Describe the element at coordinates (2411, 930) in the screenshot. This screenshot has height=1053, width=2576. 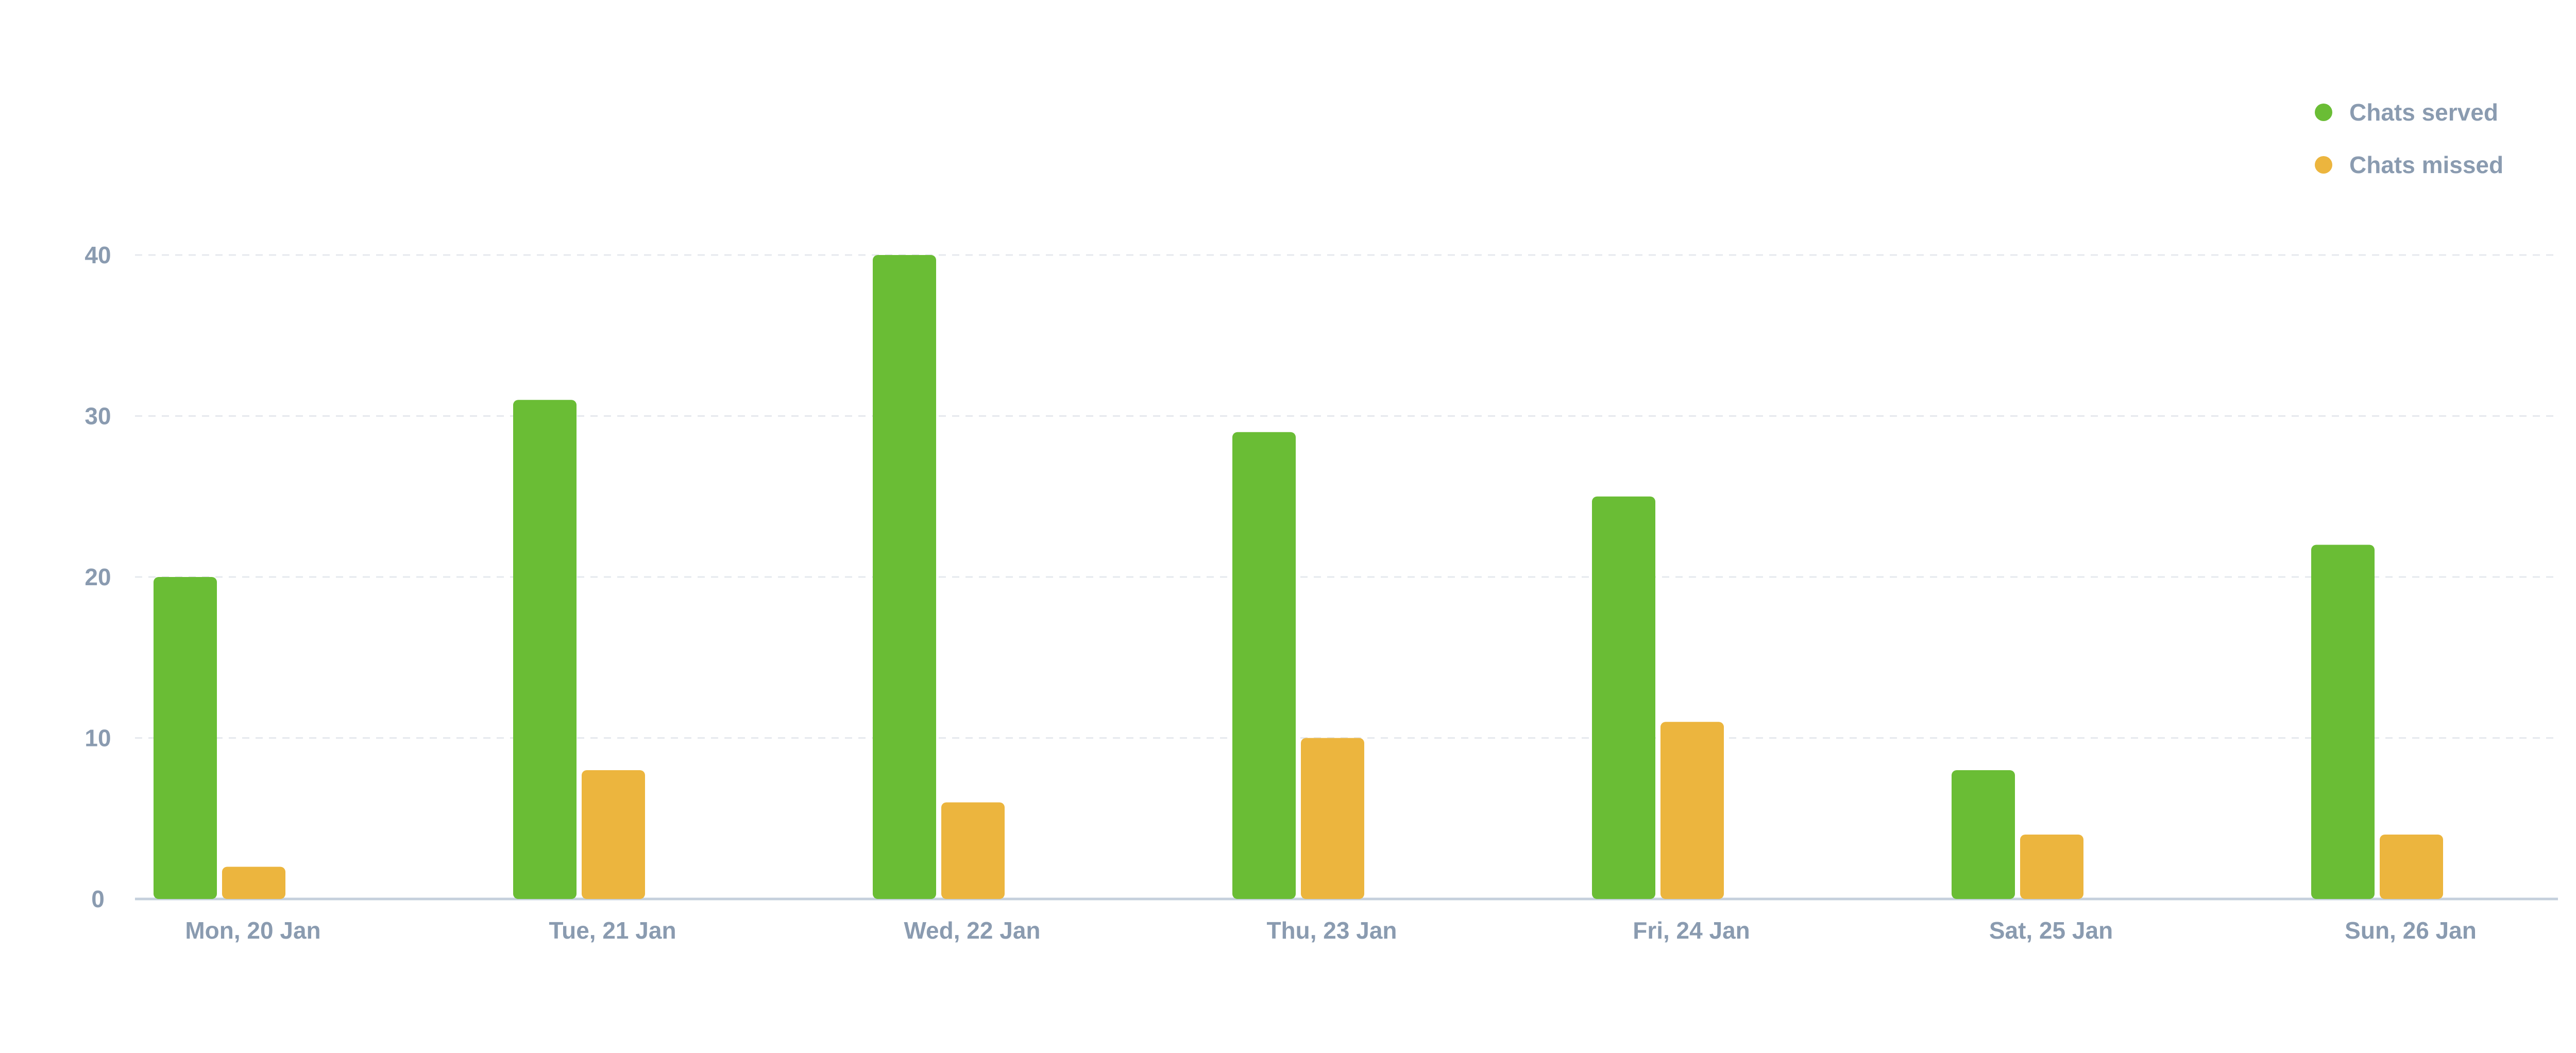
I see `x-tick-label: Sun, 26 Jan` at that location.